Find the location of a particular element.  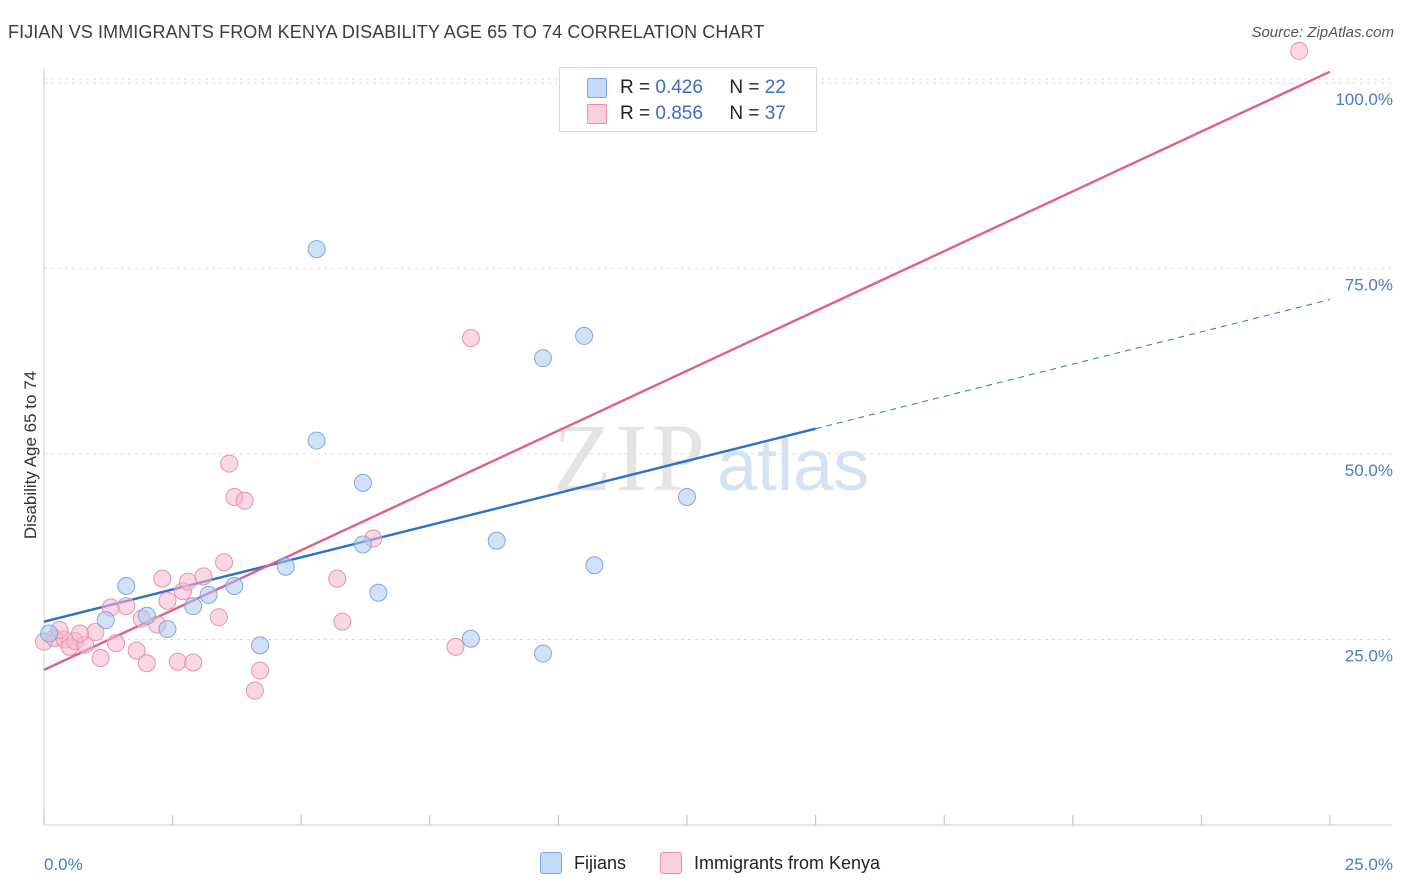

bottom-legend-swatch-kenya is located at coordinates (671, 863).